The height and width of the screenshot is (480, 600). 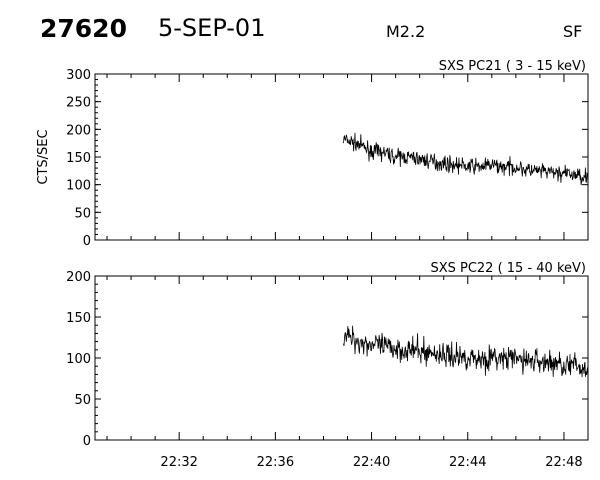 What do you see at coordinates (78, 158) in the screenshot?
I see `pc21-y-tick-label: 150` at bounding box center [78, 158].